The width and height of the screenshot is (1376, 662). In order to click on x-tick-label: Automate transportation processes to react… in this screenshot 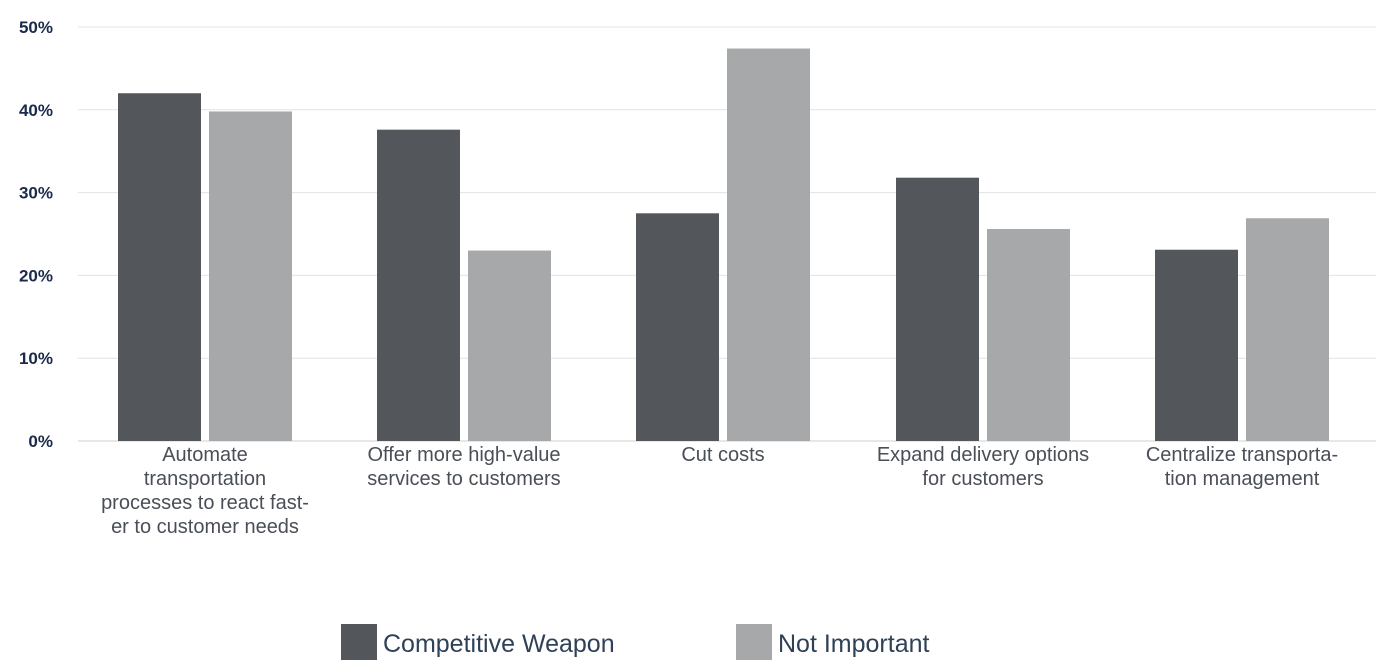, I will do `click(205, 491)`.